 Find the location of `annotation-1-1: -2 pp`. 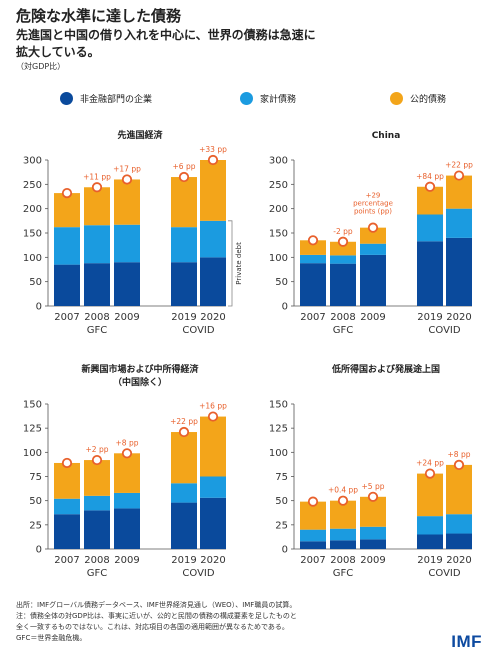

annotation-1-1: -2 pp is located at coordinates (343, 231).